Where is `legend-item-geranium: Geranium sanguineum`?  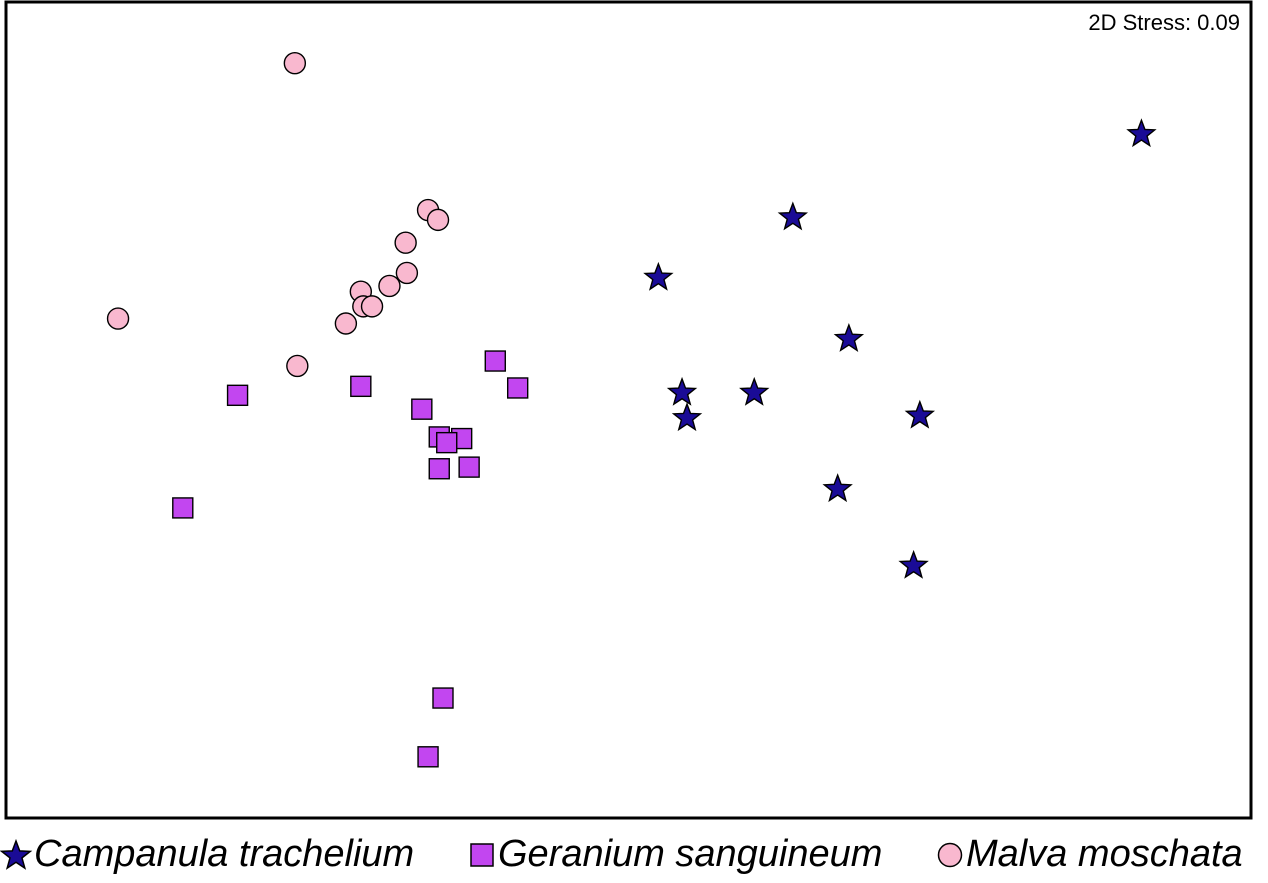 legend-item-geranium: Geranium sanguineum is located at coordinates (675, 854).